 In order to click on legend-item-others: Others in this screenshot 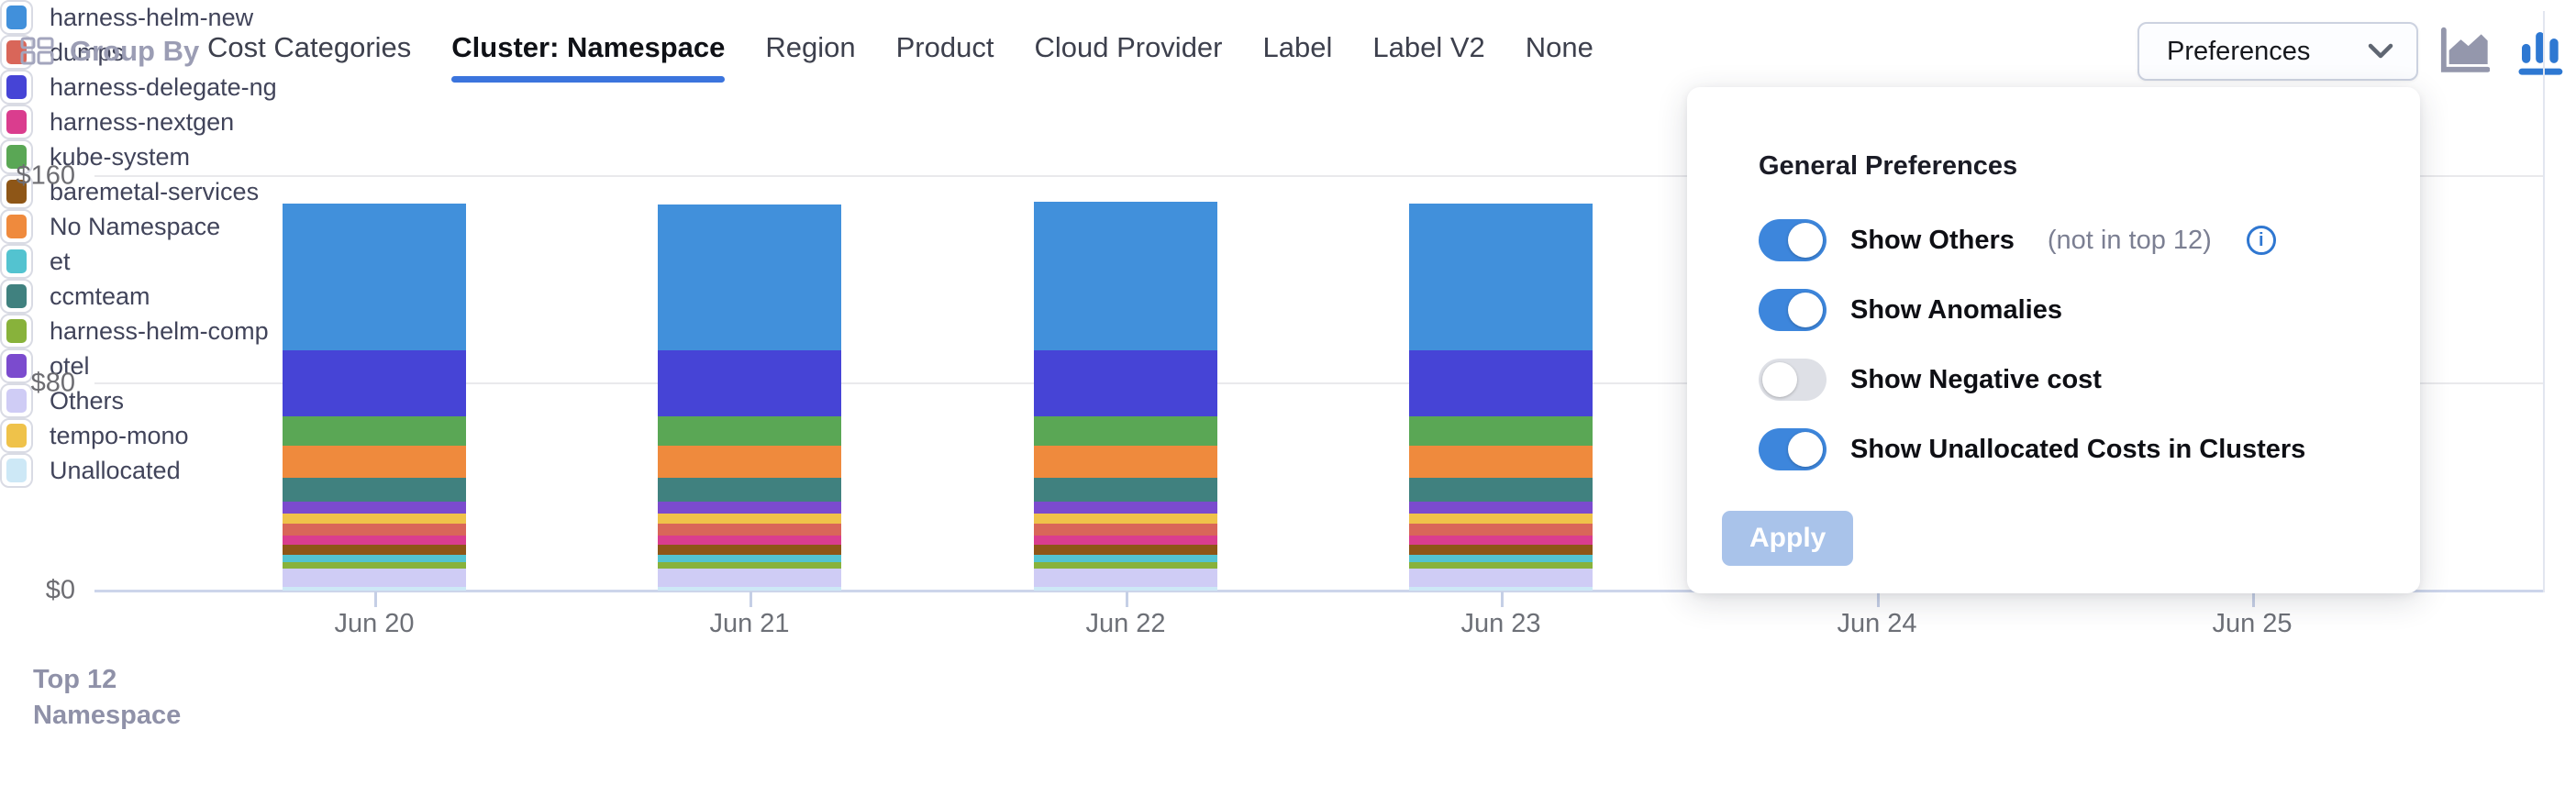, I will do `click(1288, 400)`.